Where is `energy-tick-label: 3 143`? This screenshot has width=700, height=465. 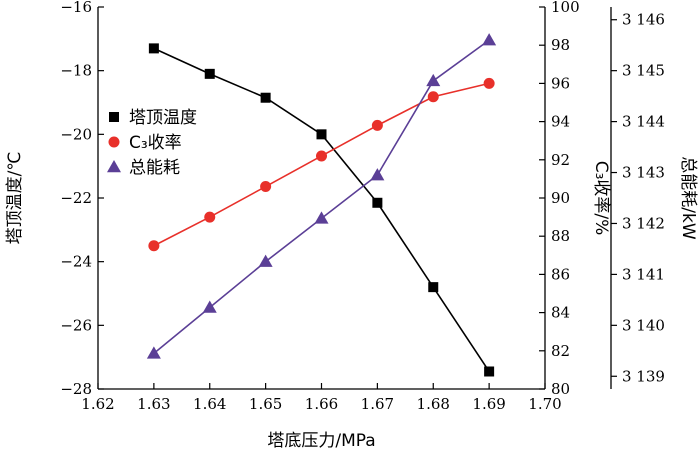 energy-tick-label: 3 143 is located at coordinates (643, 173).